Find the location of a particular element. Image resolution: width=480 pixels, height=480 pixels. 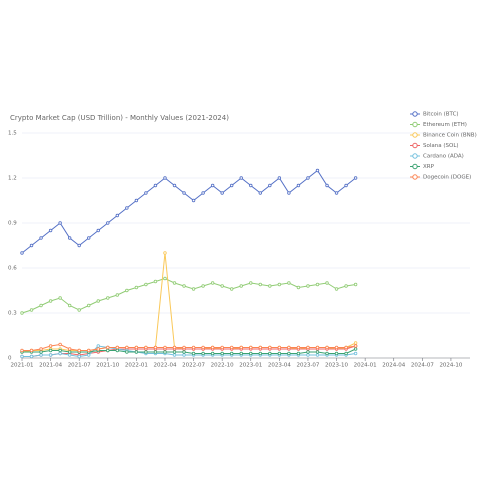

y-tick-label: 1.2 is located at coordinates (12, 179).